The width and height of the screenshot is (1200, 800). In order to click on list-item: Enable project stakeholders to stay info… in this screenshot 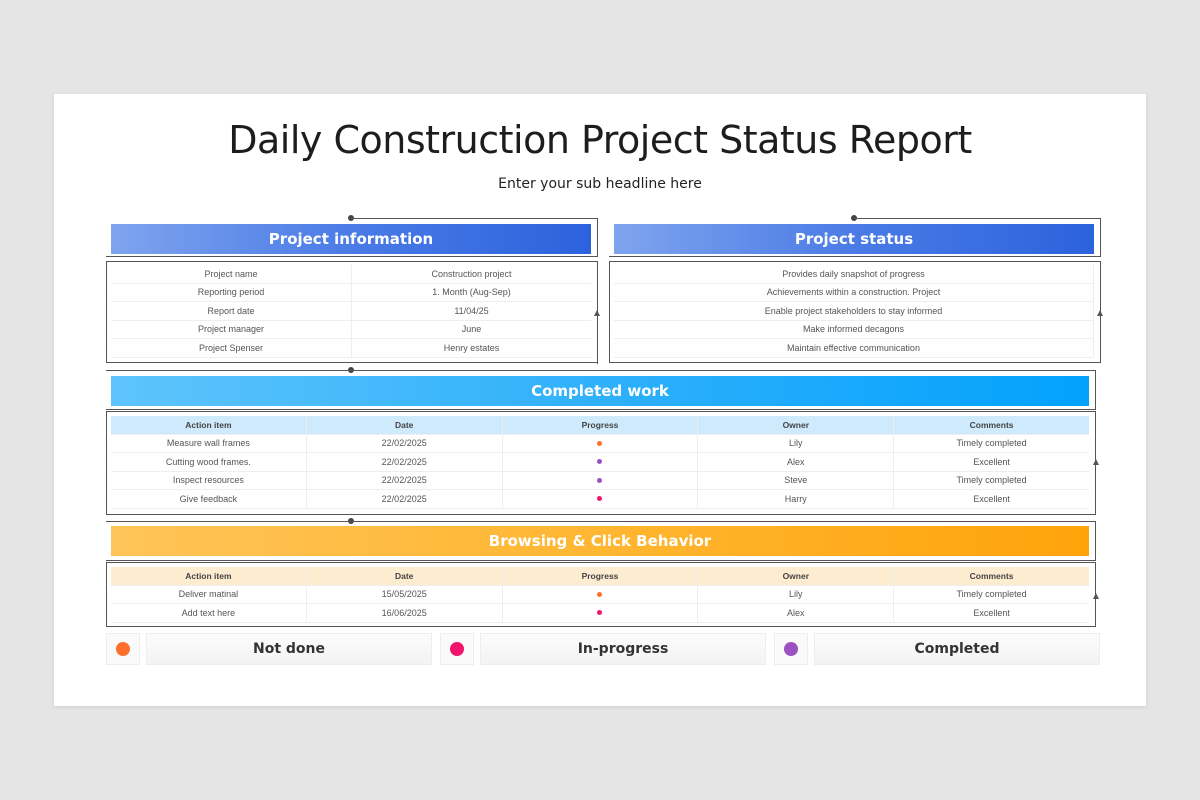, I will do `click(853, 311)`.